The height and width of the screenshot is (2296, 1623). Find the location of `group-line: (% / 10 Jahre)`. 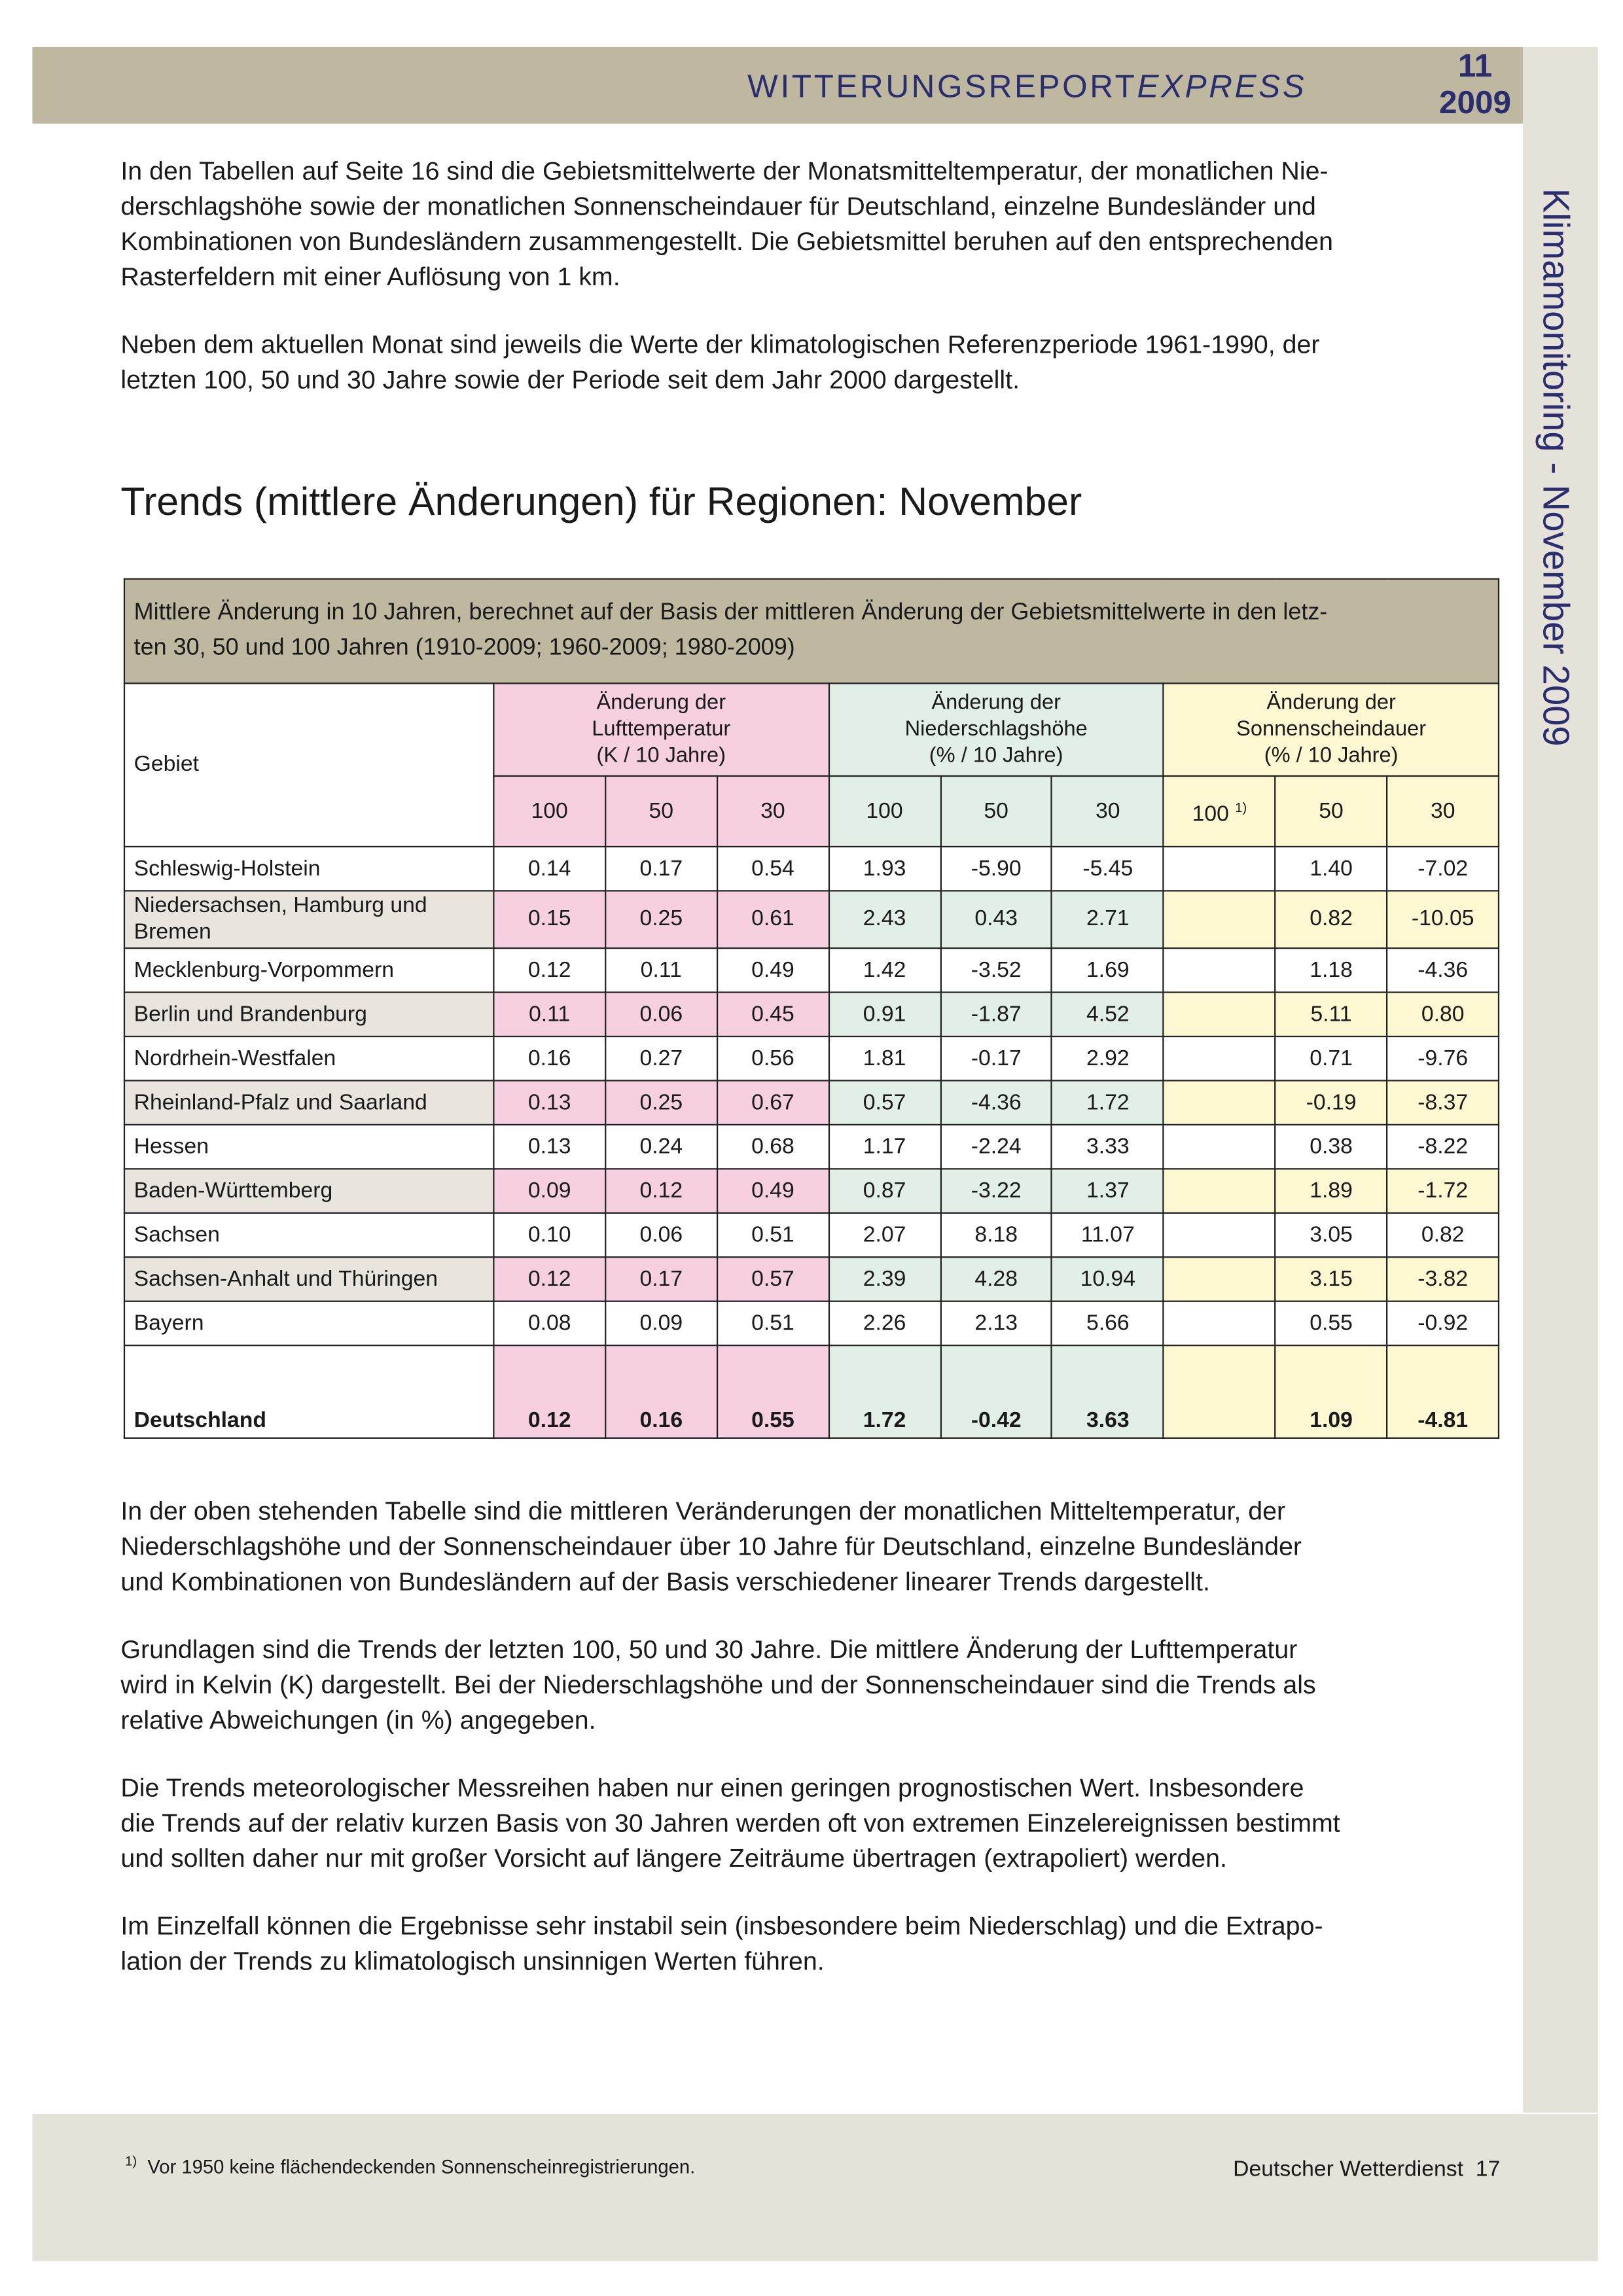

group-line: (% / 10 Jahre) is located at coordinates (1331, 756).